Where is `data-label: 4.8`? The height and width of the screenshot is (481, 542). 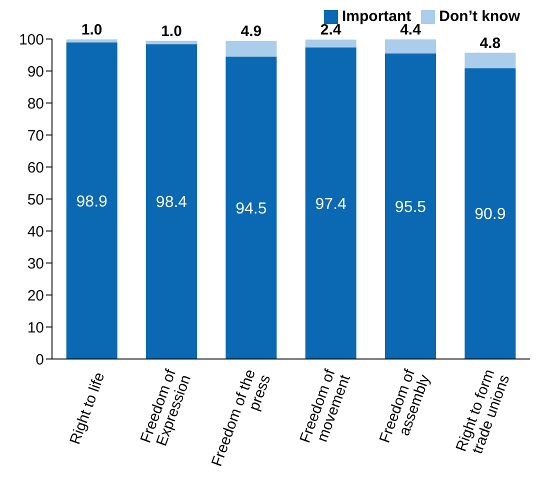
data-label: 4.8 is located at coordinates (490, 43).